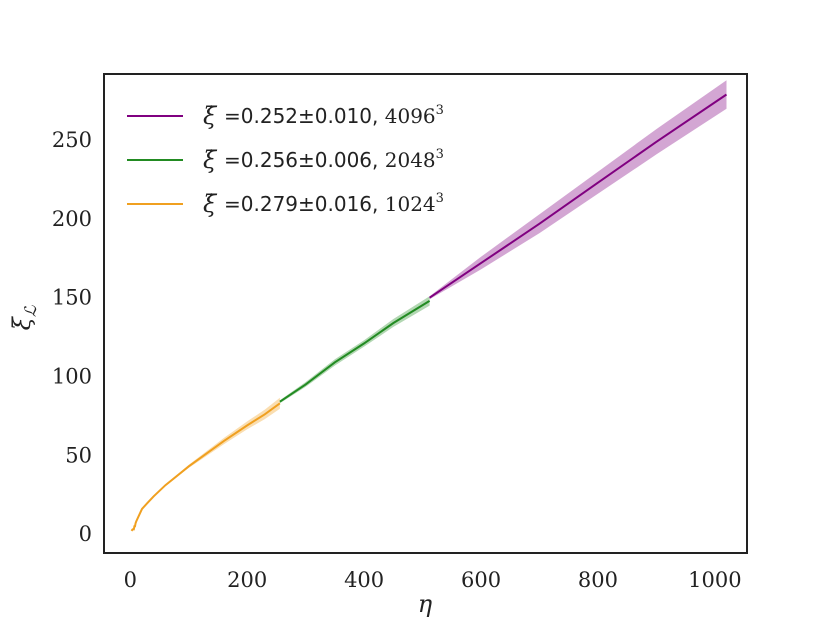 The image size is (830, 623). Describe the element at coordinates (78, 455) in the screenshot. I see `y-tick-label: 50` at that location.